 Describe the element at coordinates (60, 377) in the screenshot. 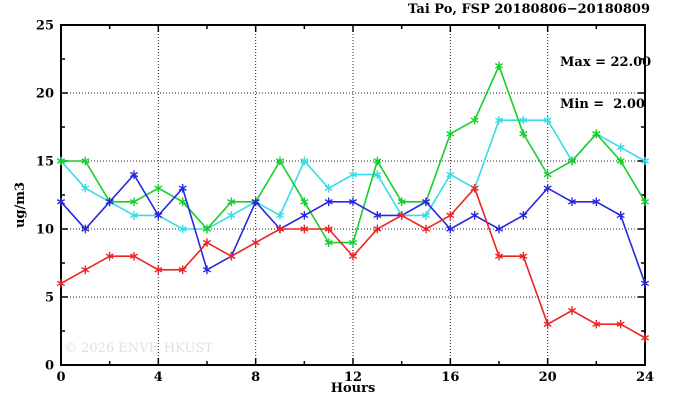

I see `x-tick-label: 0` at that location.